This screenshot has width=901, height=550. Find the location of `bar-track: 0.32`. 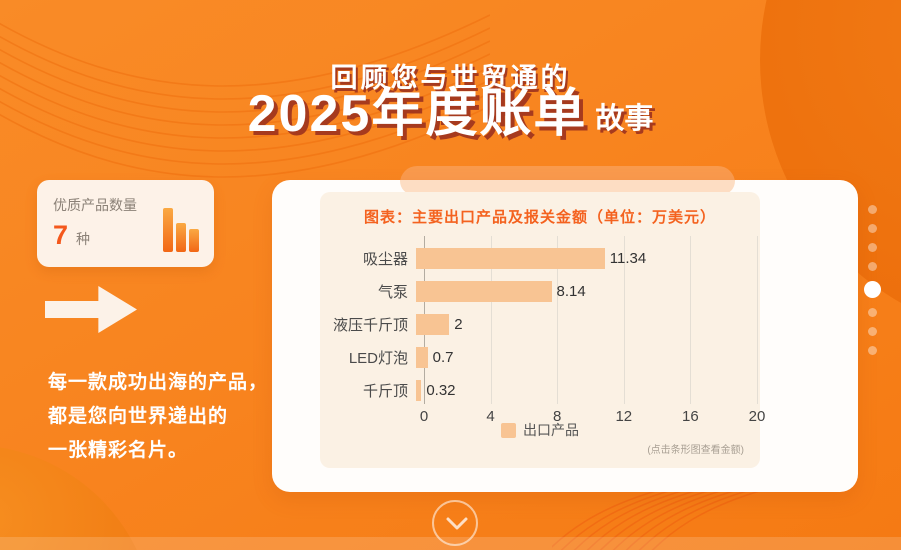

bar-track: 0.32 is located at coordinates (582, 390).